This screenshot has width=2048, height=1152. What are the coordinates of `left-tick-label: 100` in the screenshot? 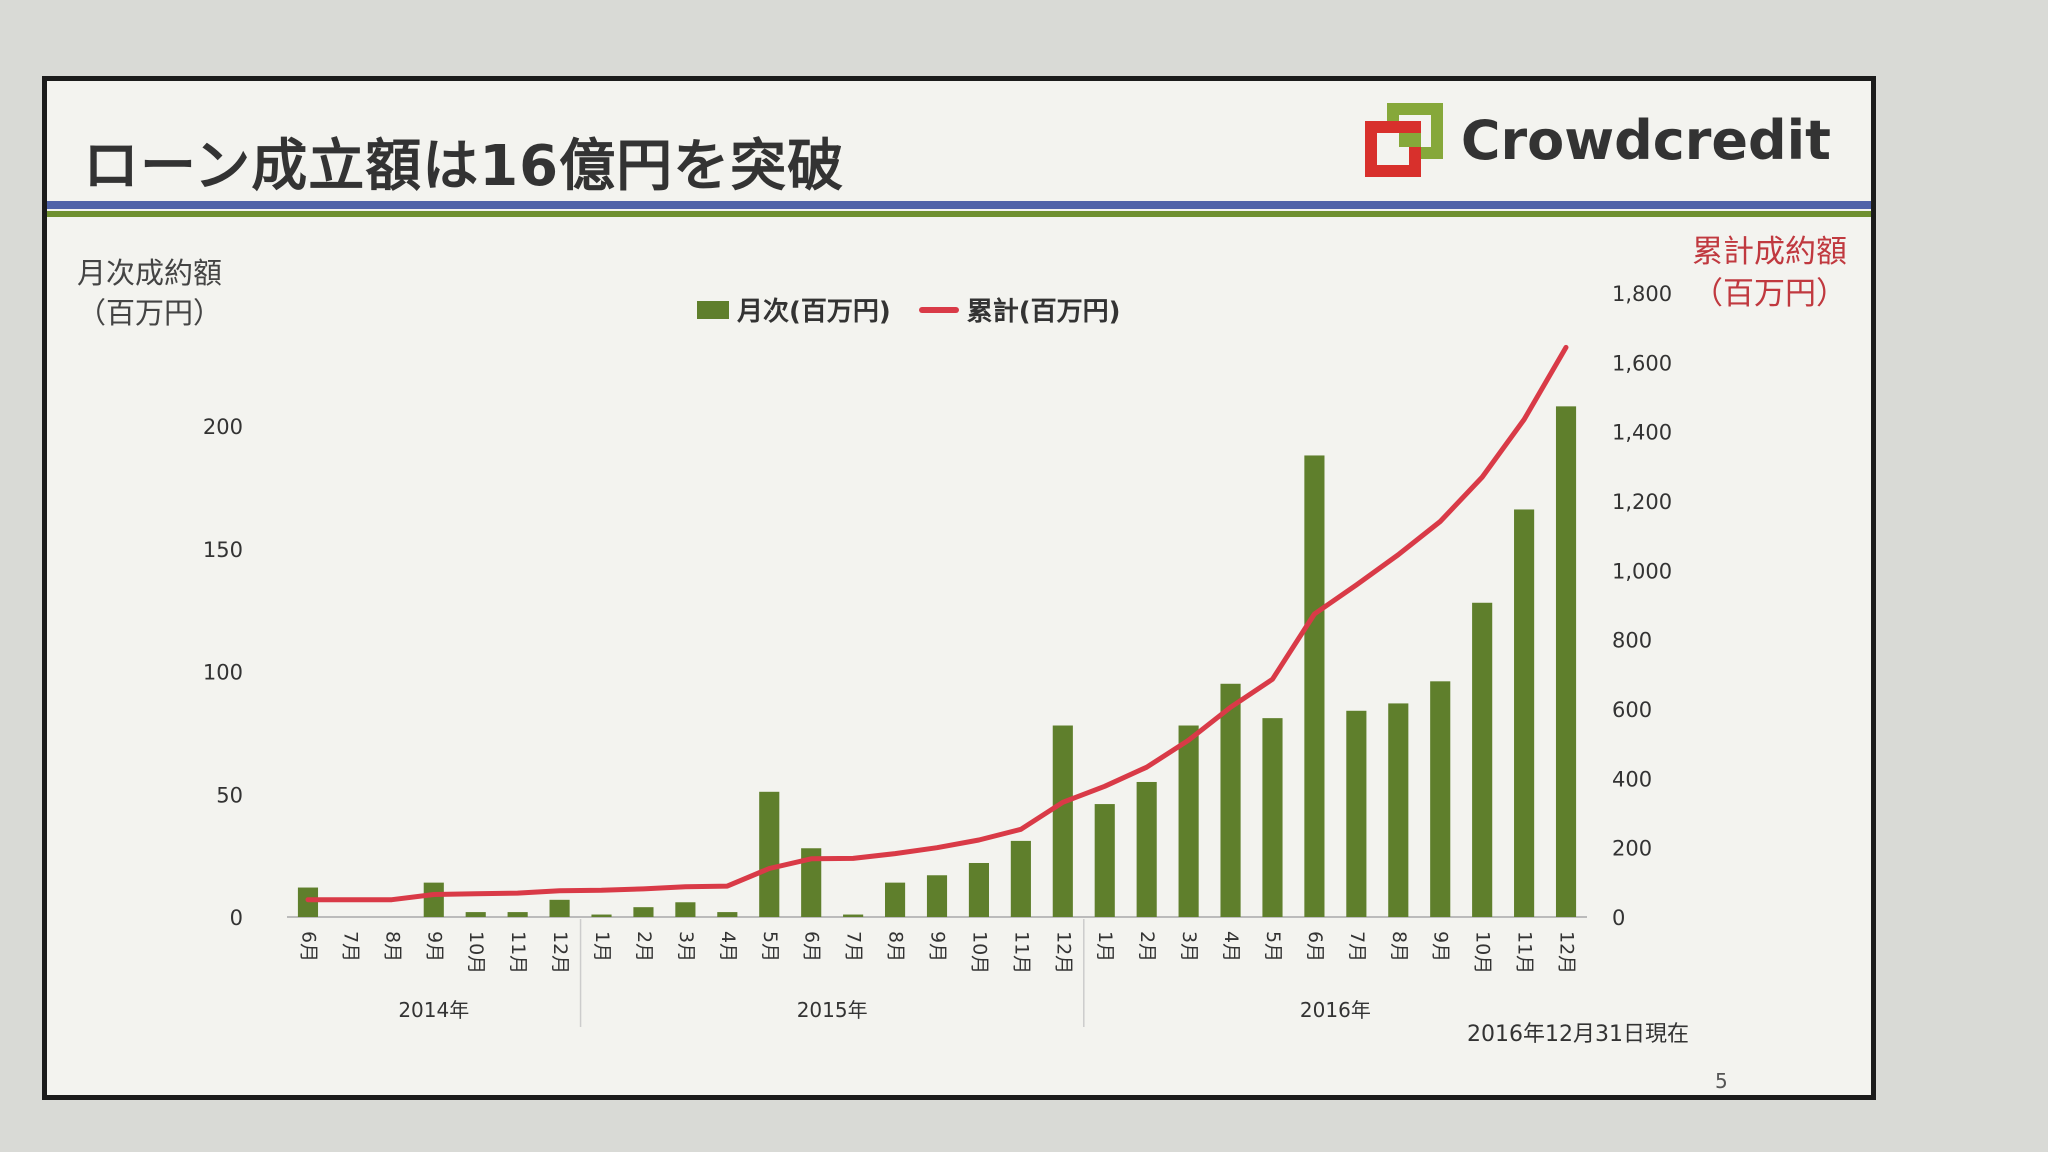 It's located at (223, 673).